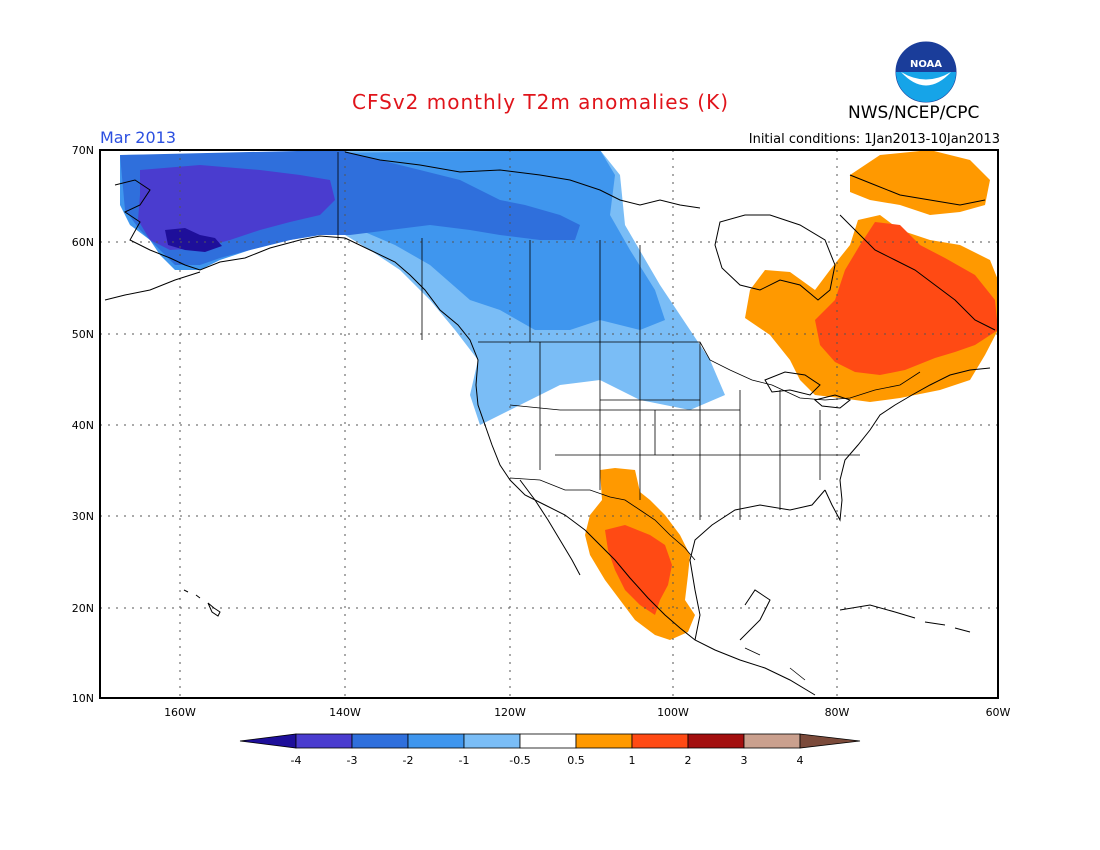  What do you see at coordinates (83, 242) in the screenshot?
I see `lat-label-60n: 60N` at bounding box center [83, 242].